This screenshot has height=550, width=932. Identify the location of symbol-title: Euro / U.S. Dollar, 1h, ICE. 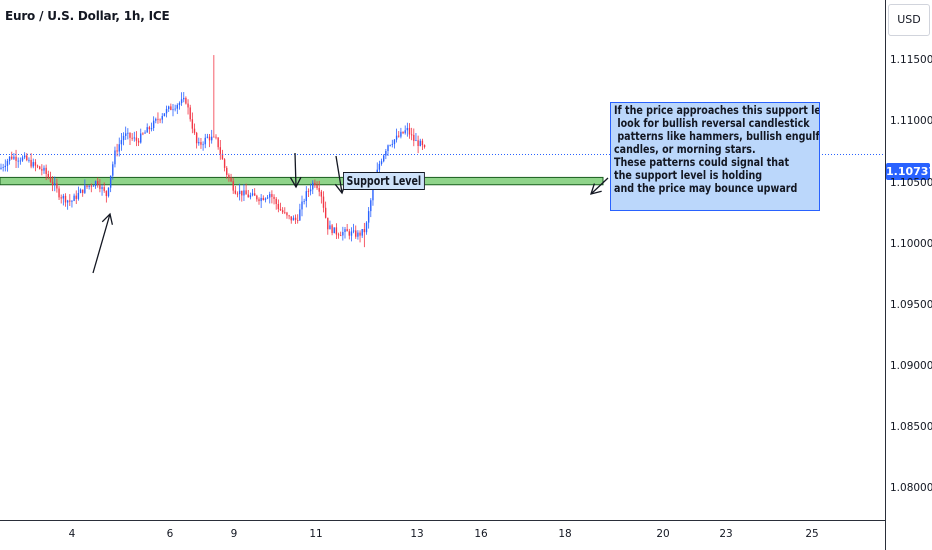
(87, 16).